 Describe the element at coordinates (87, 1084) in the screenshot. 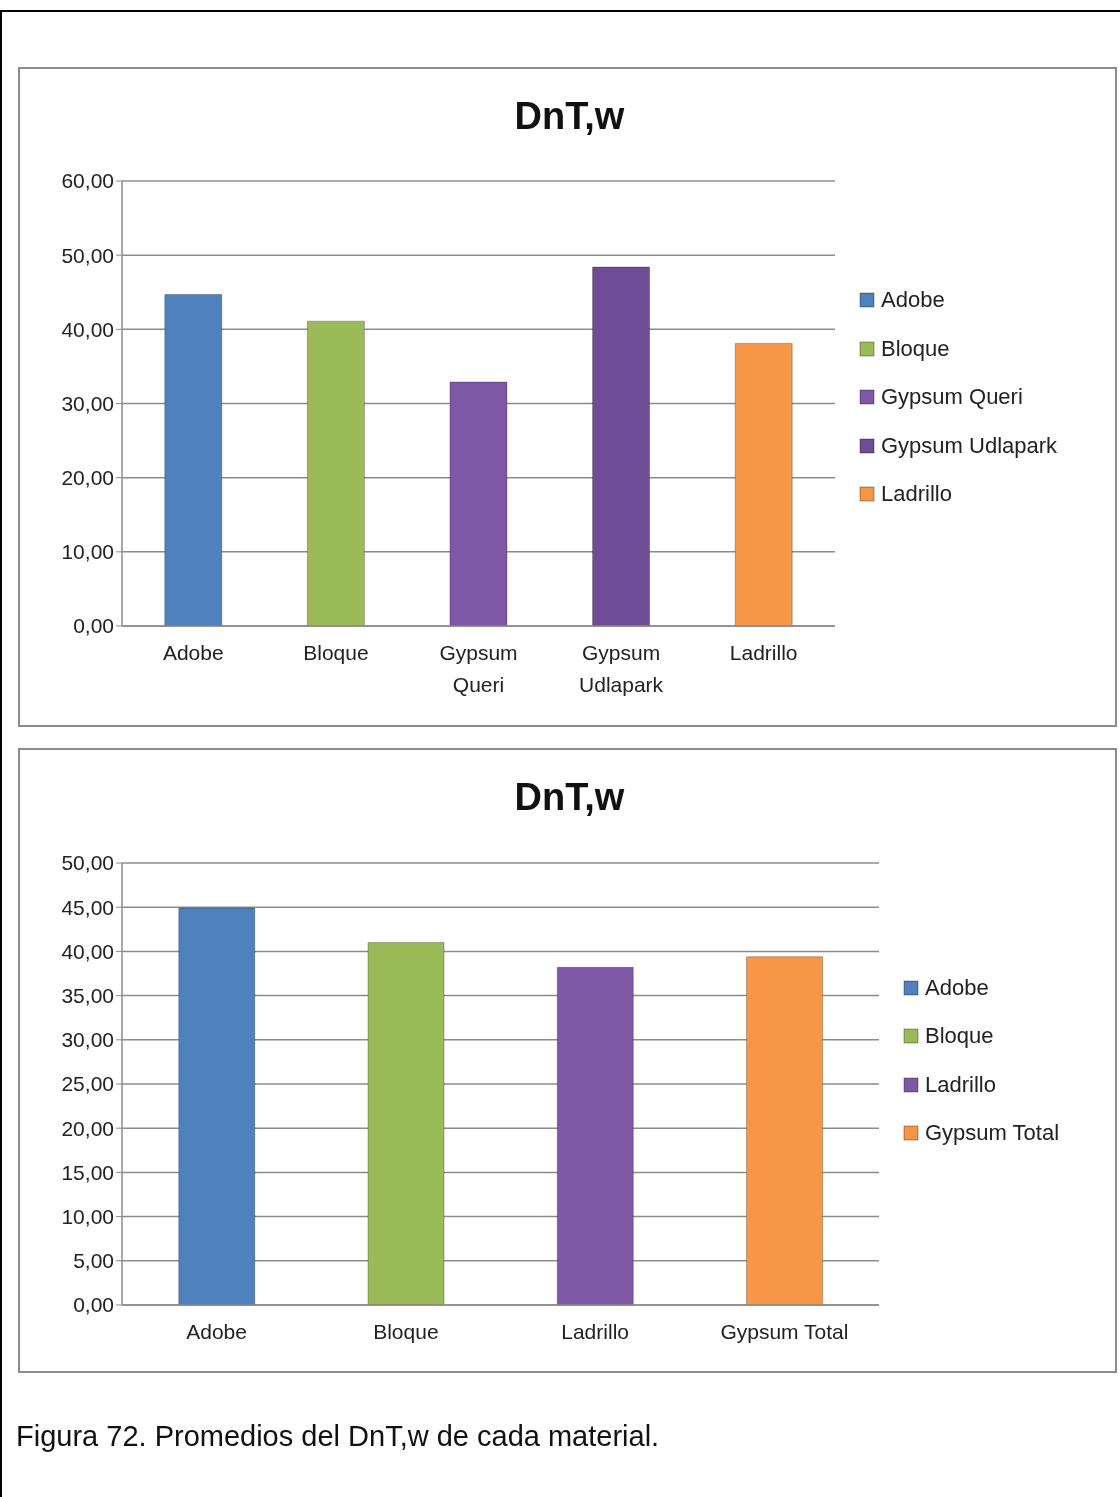

I see `y-tick-label: 25,00` at that location.